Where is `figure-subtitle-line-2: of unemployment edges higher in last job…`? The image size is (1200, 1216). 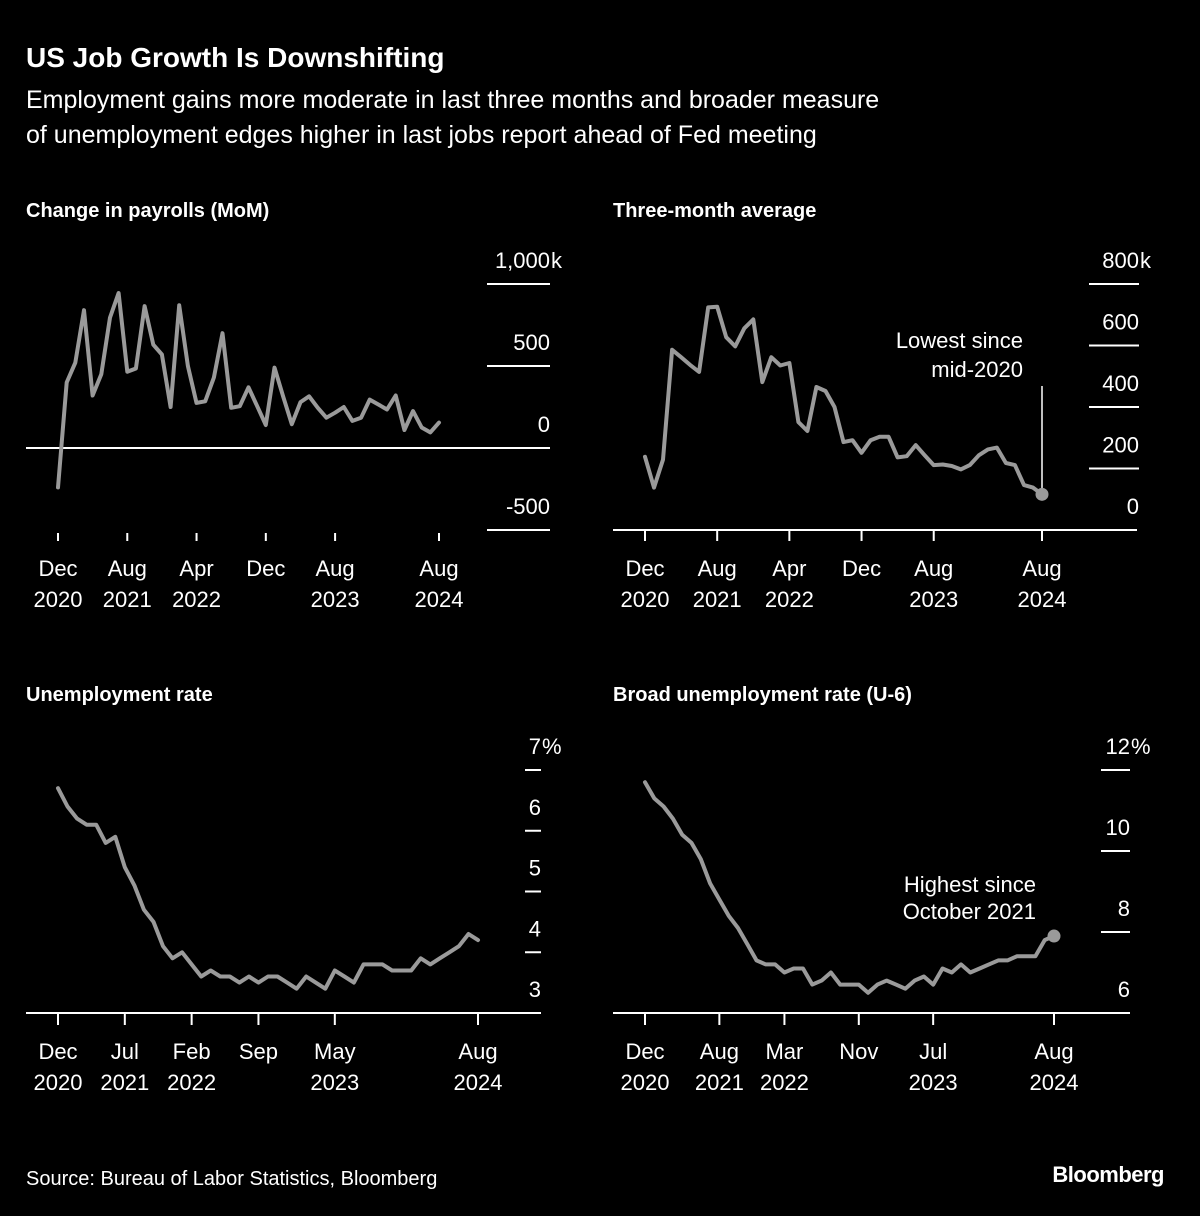 figure-subtitle-line-2: of unemployment edges higher in last job… is located at coordinates (421, 135).